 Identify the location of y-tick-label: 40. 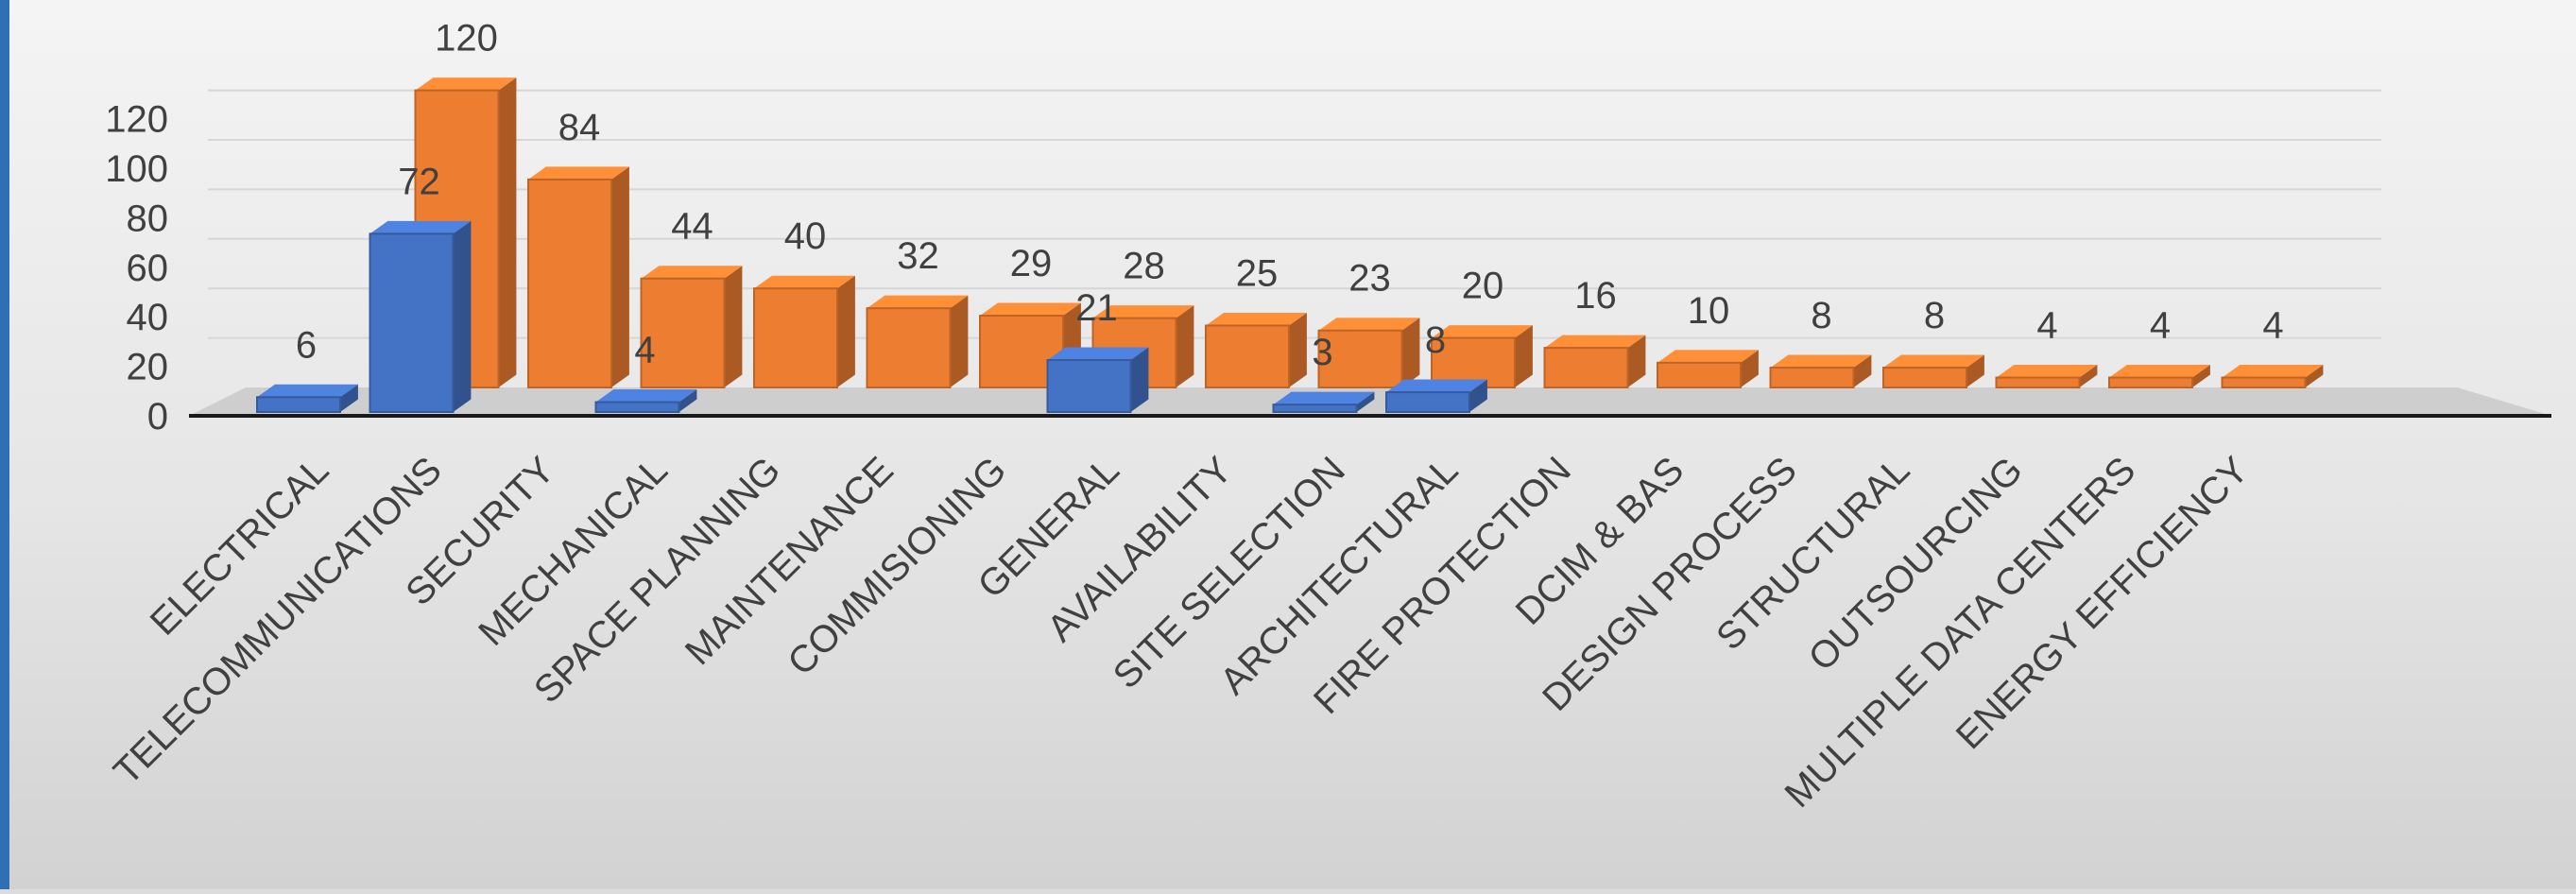
(148, 317).